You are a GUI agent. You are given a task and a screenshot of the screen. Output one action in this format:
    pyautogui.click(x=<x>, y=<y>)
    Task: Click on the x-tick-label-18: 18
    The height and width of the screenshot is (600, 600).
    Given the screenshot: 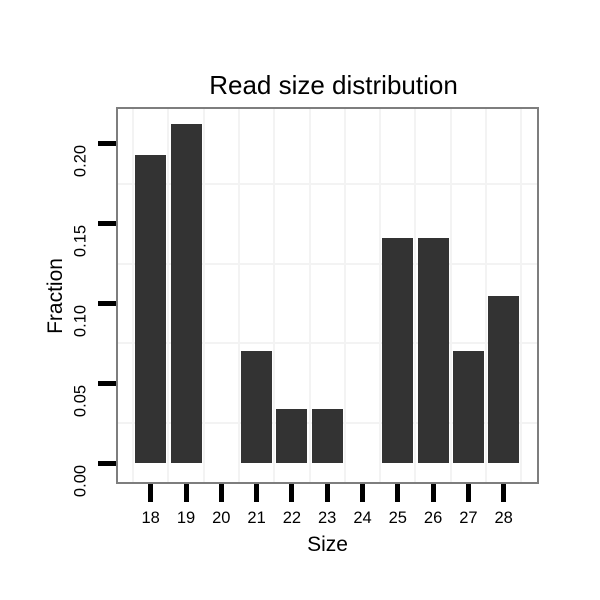 What is the action you would take?
    pyautogui.click(x=150, y=518)
    